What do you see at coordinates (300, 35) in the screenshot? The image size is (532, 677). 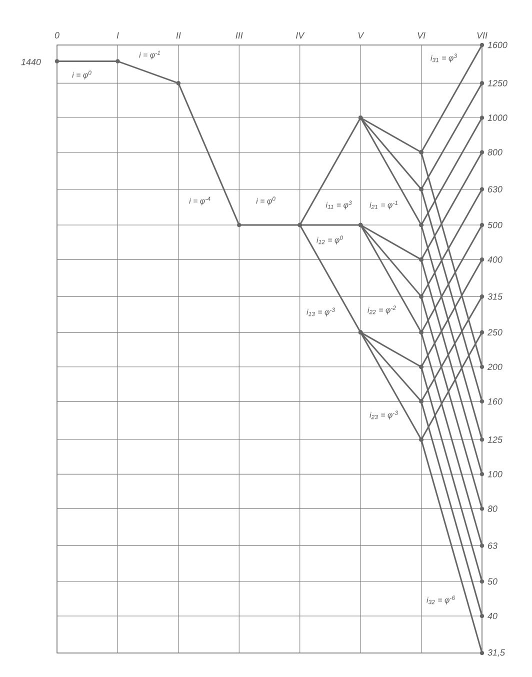 I see `x-tick-label: IV` at bounding box center [300, 35].